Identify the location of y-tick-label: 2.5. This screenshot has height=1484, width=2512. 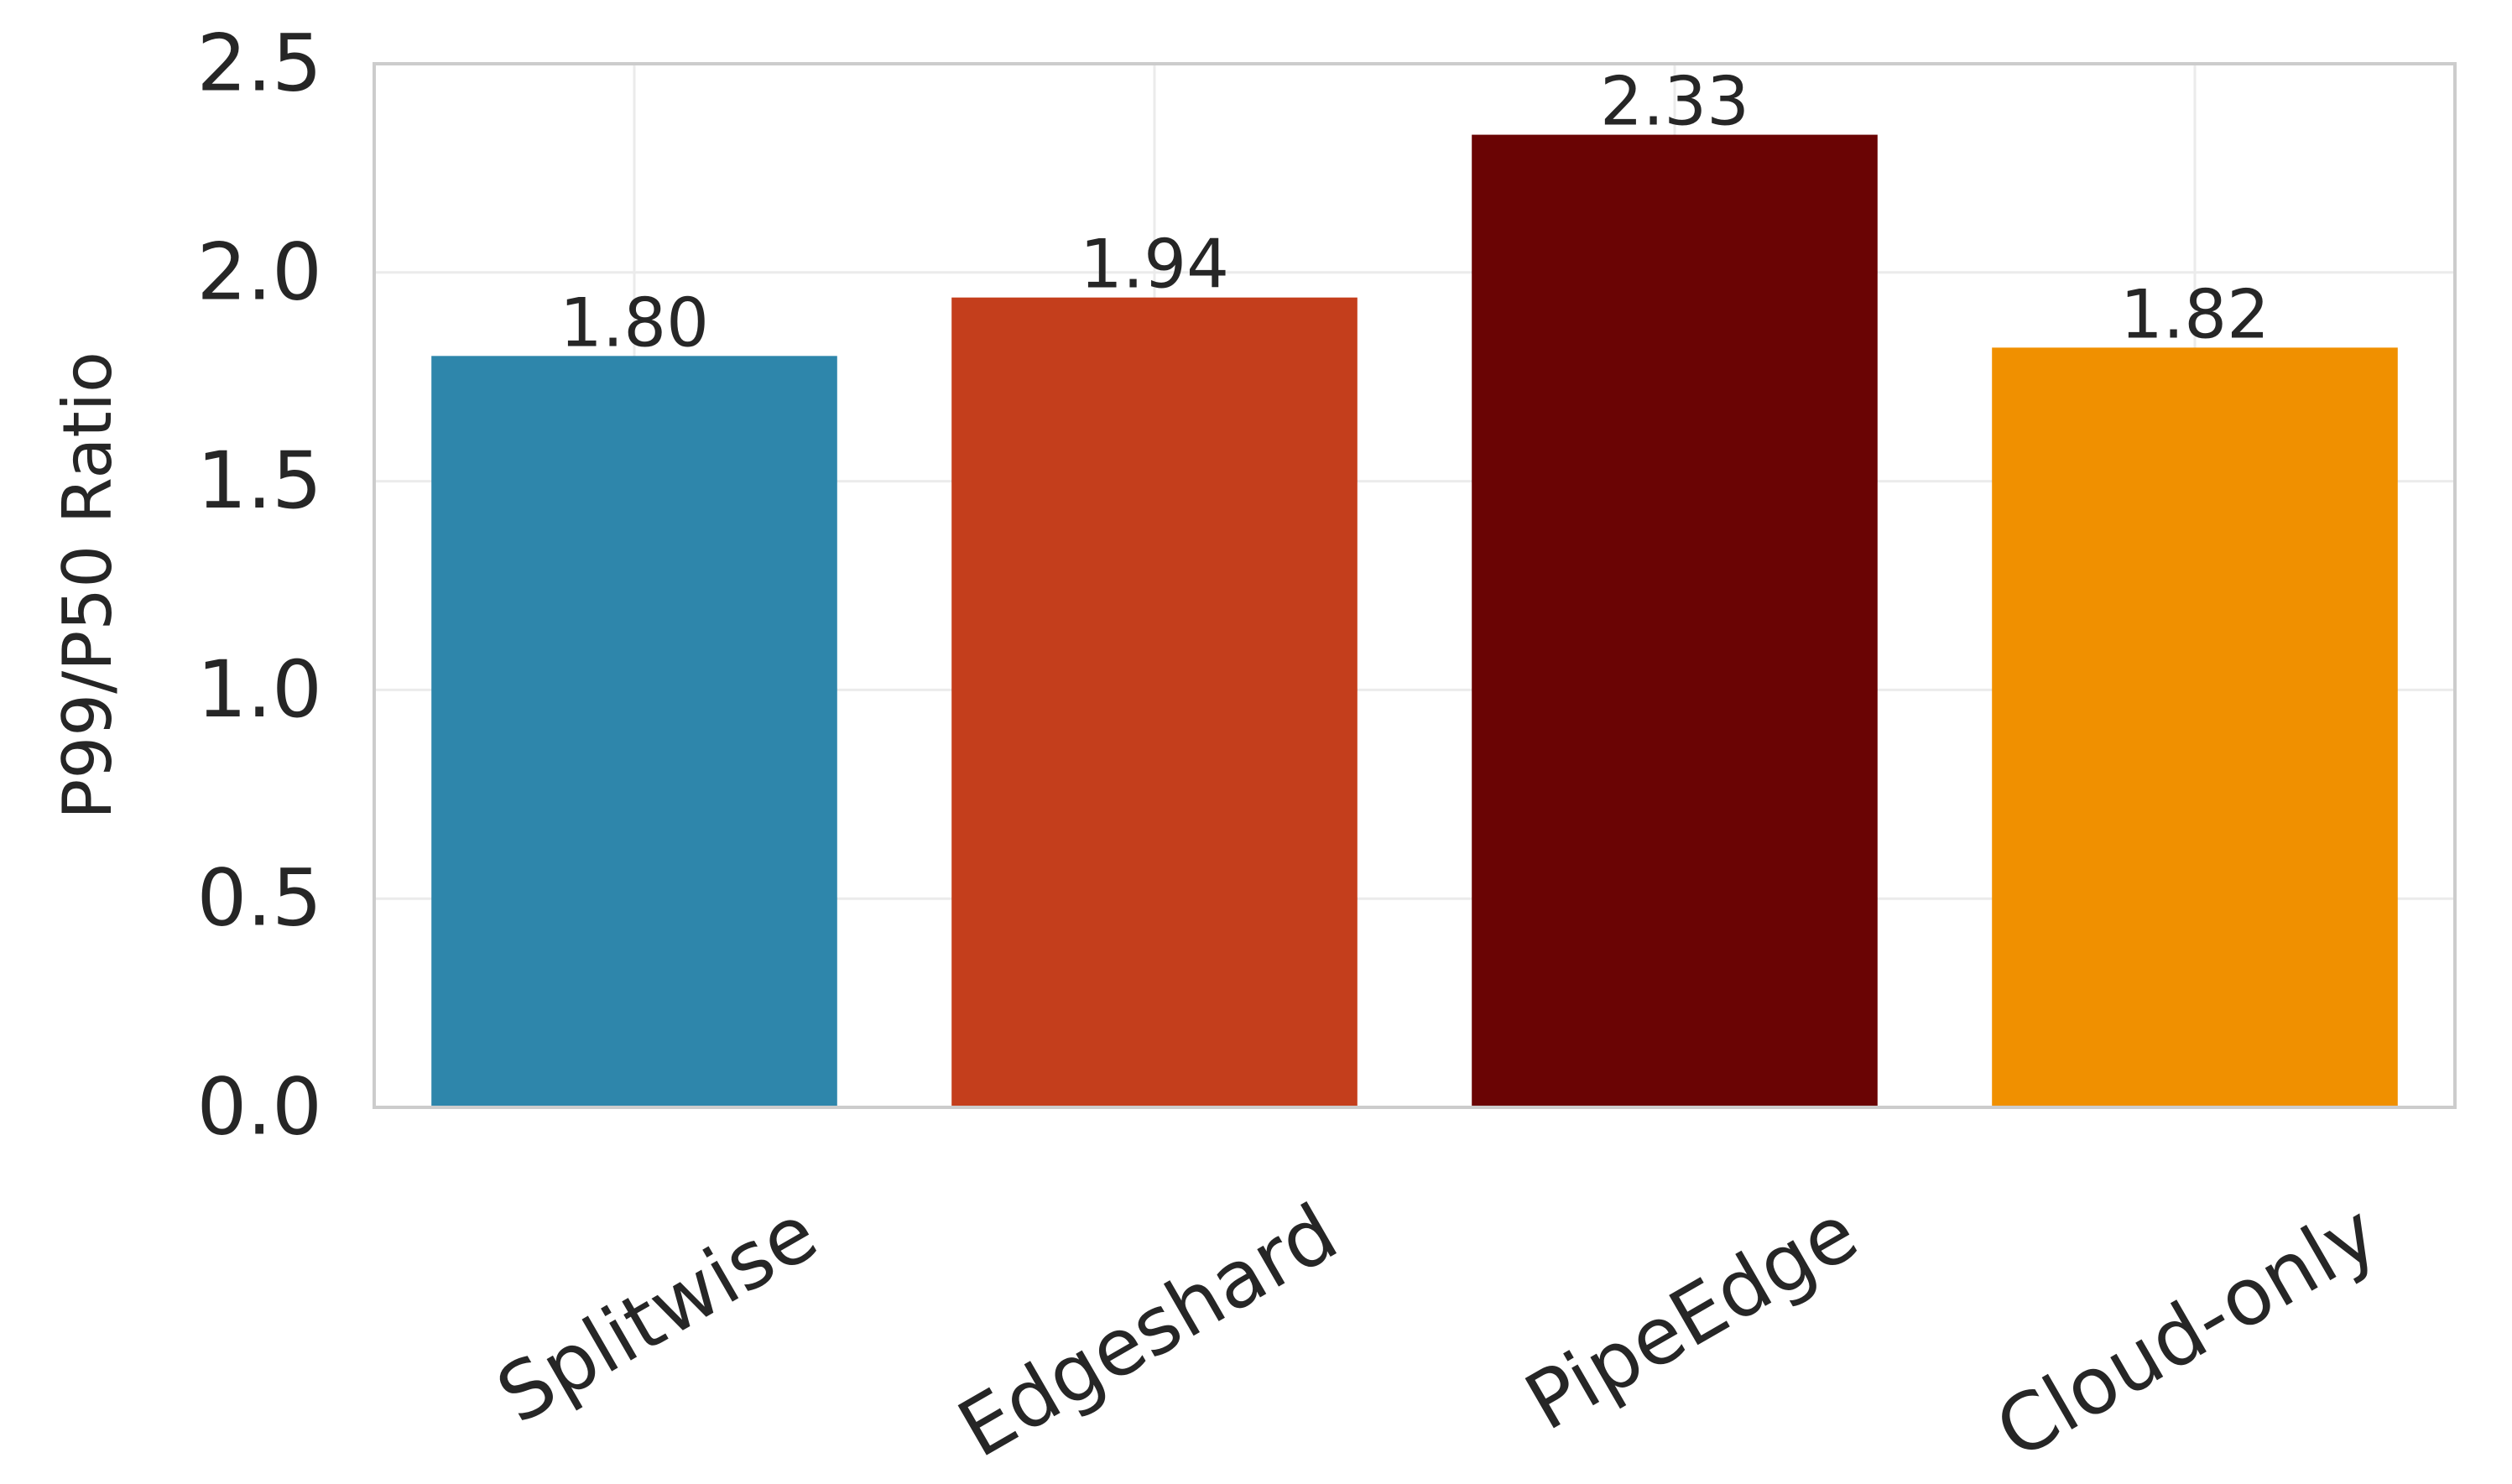
(260, 64).